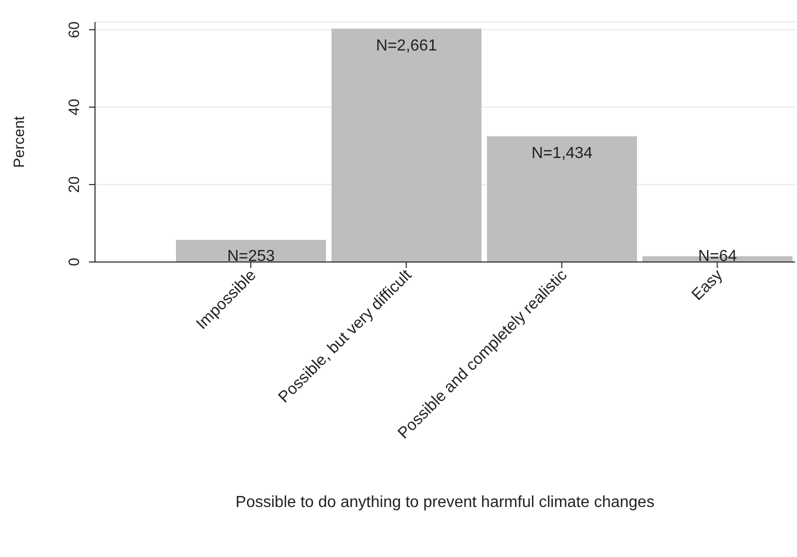 The image size is (797, 557). Describe the element at coordinates (407, 46) in the screenshot. I see `annotation: N=2,661` at that location.